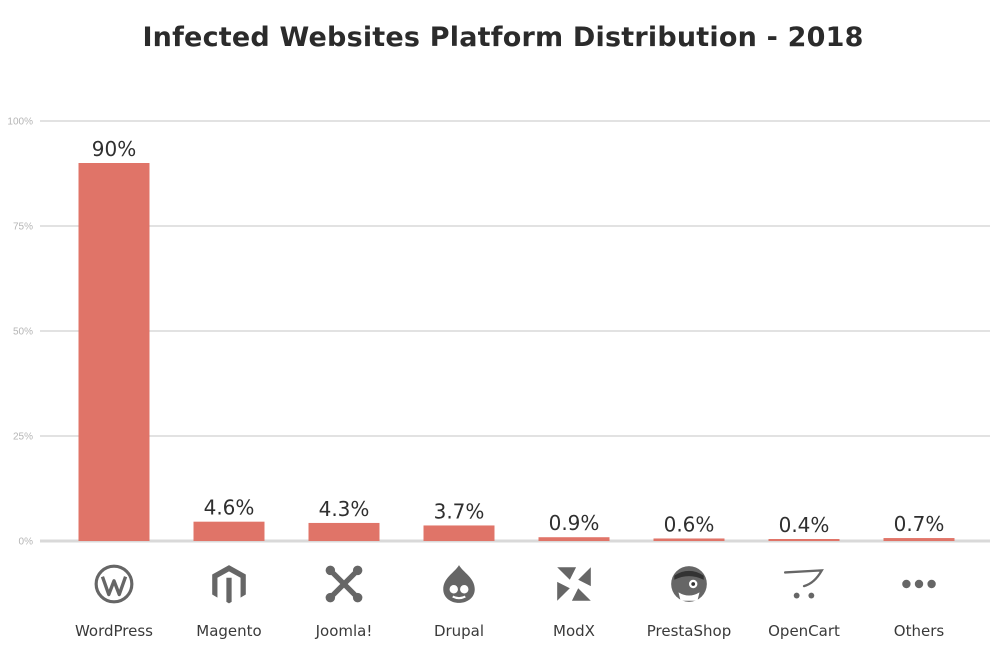  Describe the element at coordinates (459, 511) in the screenshot. I see `bar-value-label: 3.7%` at that location.